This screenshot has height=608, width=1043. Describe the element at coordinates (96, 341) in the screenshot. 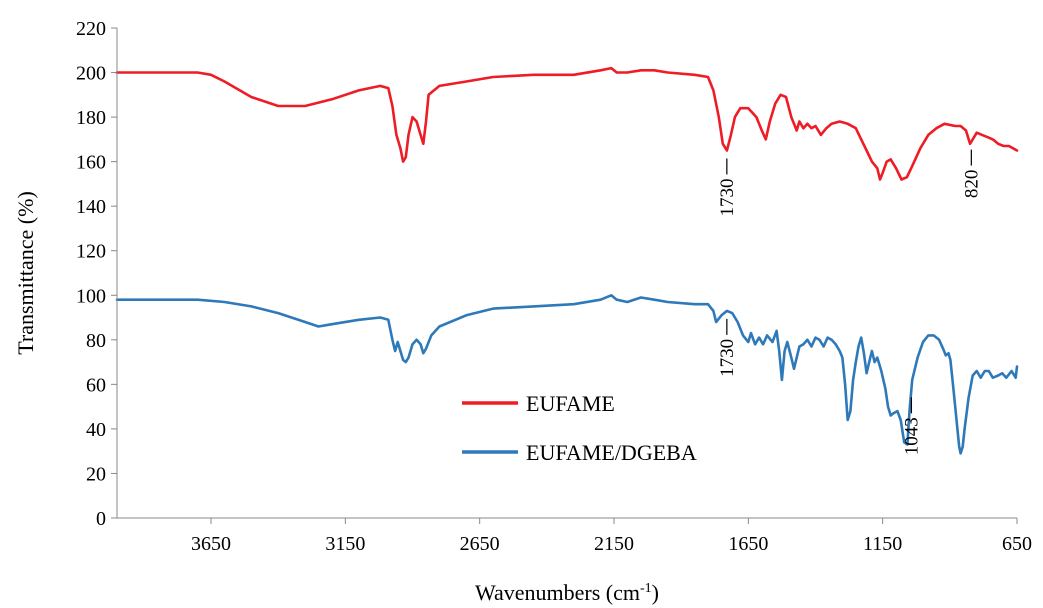

I see `y-tick-label: 80` at that location.